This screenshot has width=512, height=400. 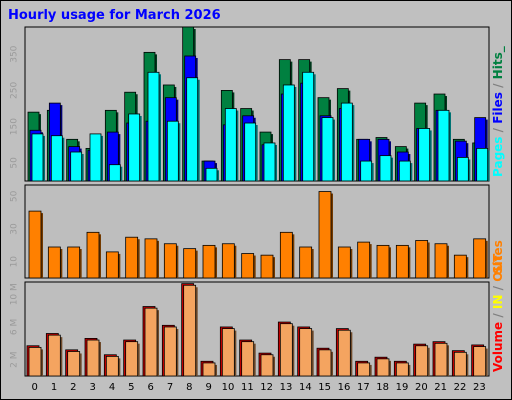 I want to click on legend-text-hits-files-pages: Pages / Files / Hits_, so click(x=498, y=111).